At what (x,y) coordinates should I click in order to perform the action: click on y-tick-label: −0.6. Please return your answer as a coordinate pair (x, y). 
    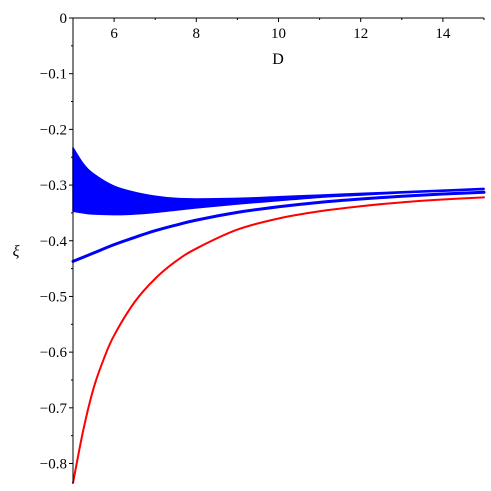
    Looking at the image, I should click on (54, 353).